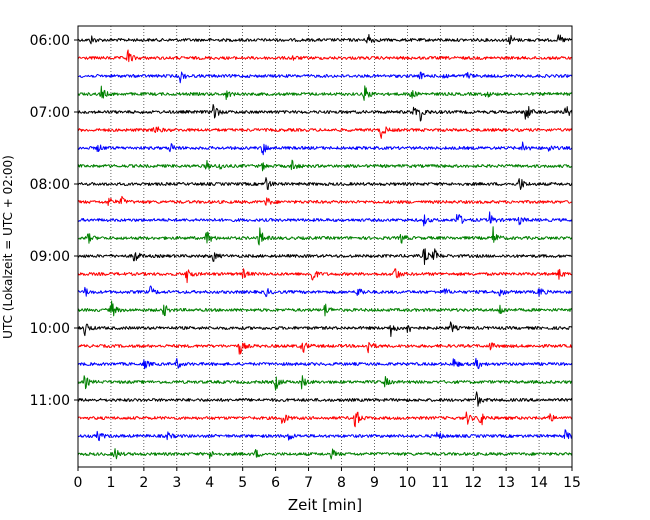 The height and width of the screenshot is (520, 650). I want to click on x-tick-label: 3, so click(176, 483).